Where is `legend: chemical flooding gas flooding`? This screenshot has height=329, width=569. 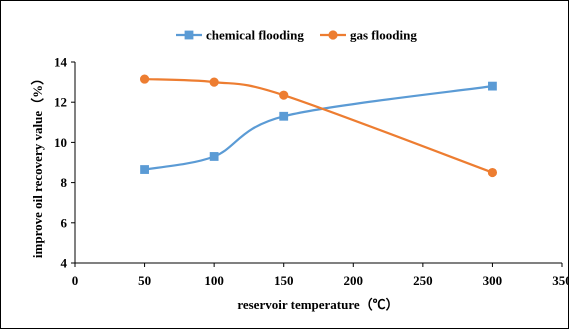
legend: chemical flooding gas flooding is located at coordinates (296, 35).